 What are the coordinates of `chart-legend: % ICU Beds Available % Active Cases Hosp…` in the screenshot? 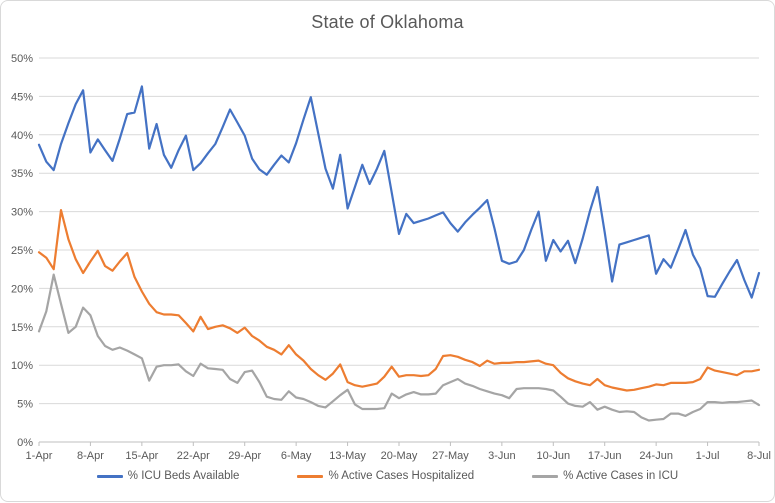 It's located at (387, 476).